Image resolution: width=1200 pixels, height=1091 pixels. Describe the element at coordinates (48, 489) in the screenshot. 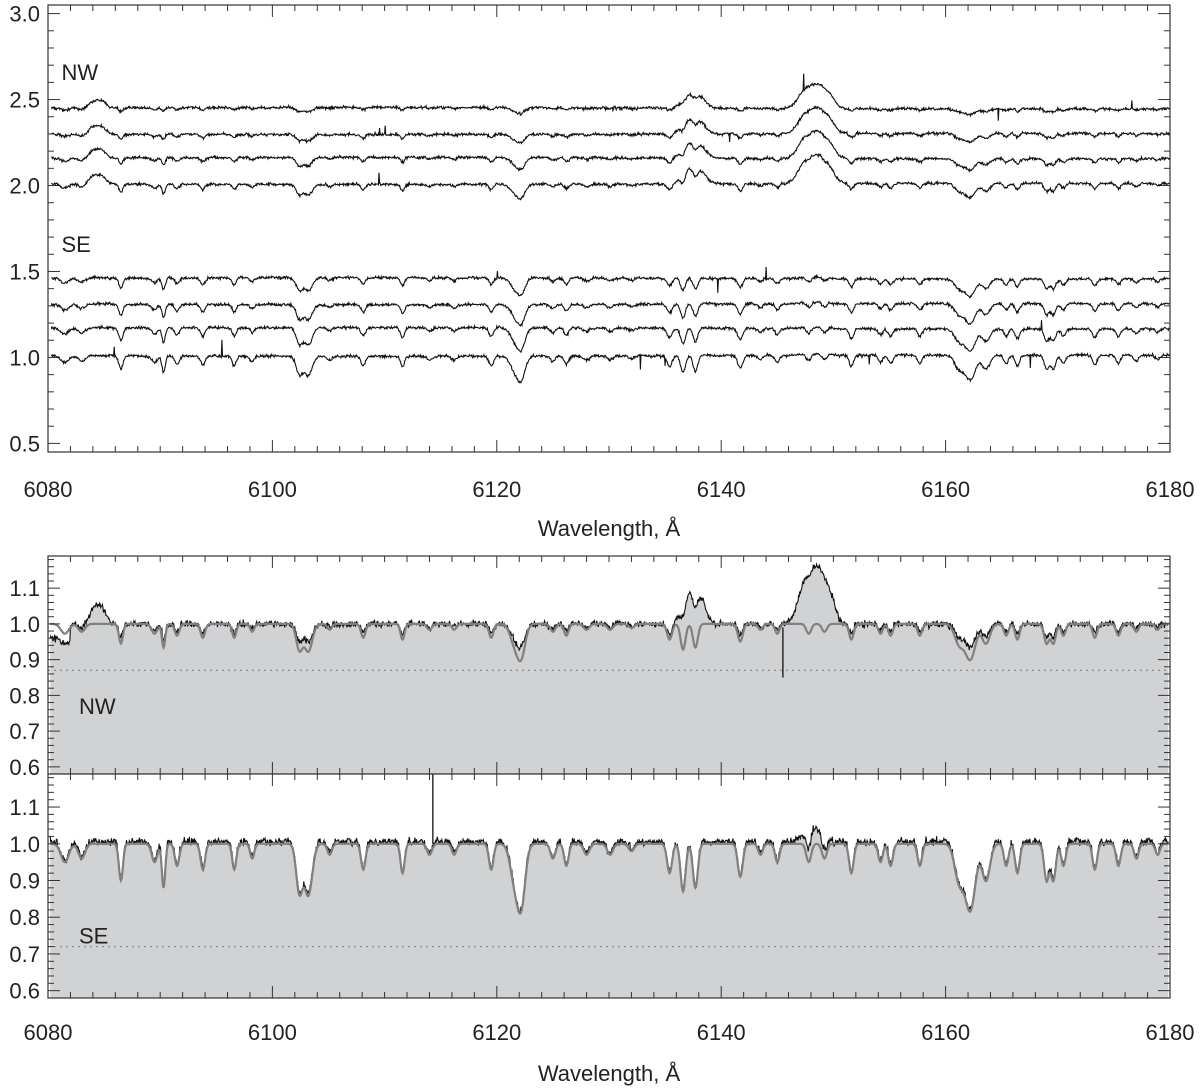

I see `top-x-tick-label: 6080` at that location.